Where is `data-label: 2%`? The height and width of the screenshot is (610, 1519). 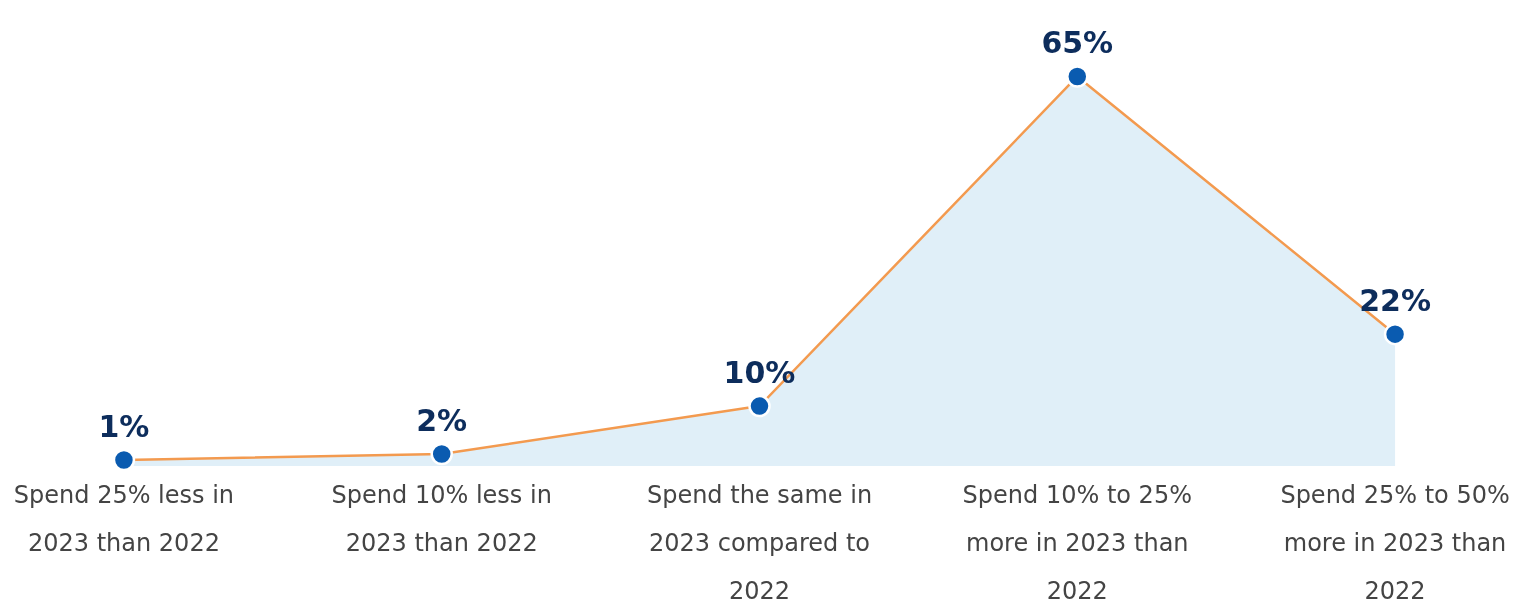
data-label: 2% is located at coordinates (442, 421).